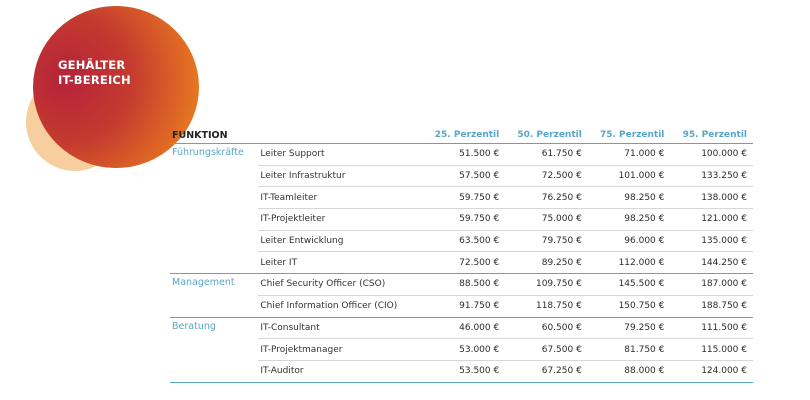 The height and width of the screenshot is (400, 810). I want to click on page-title: GEHÄLTER IT-BEREICH, so click(94, 73).